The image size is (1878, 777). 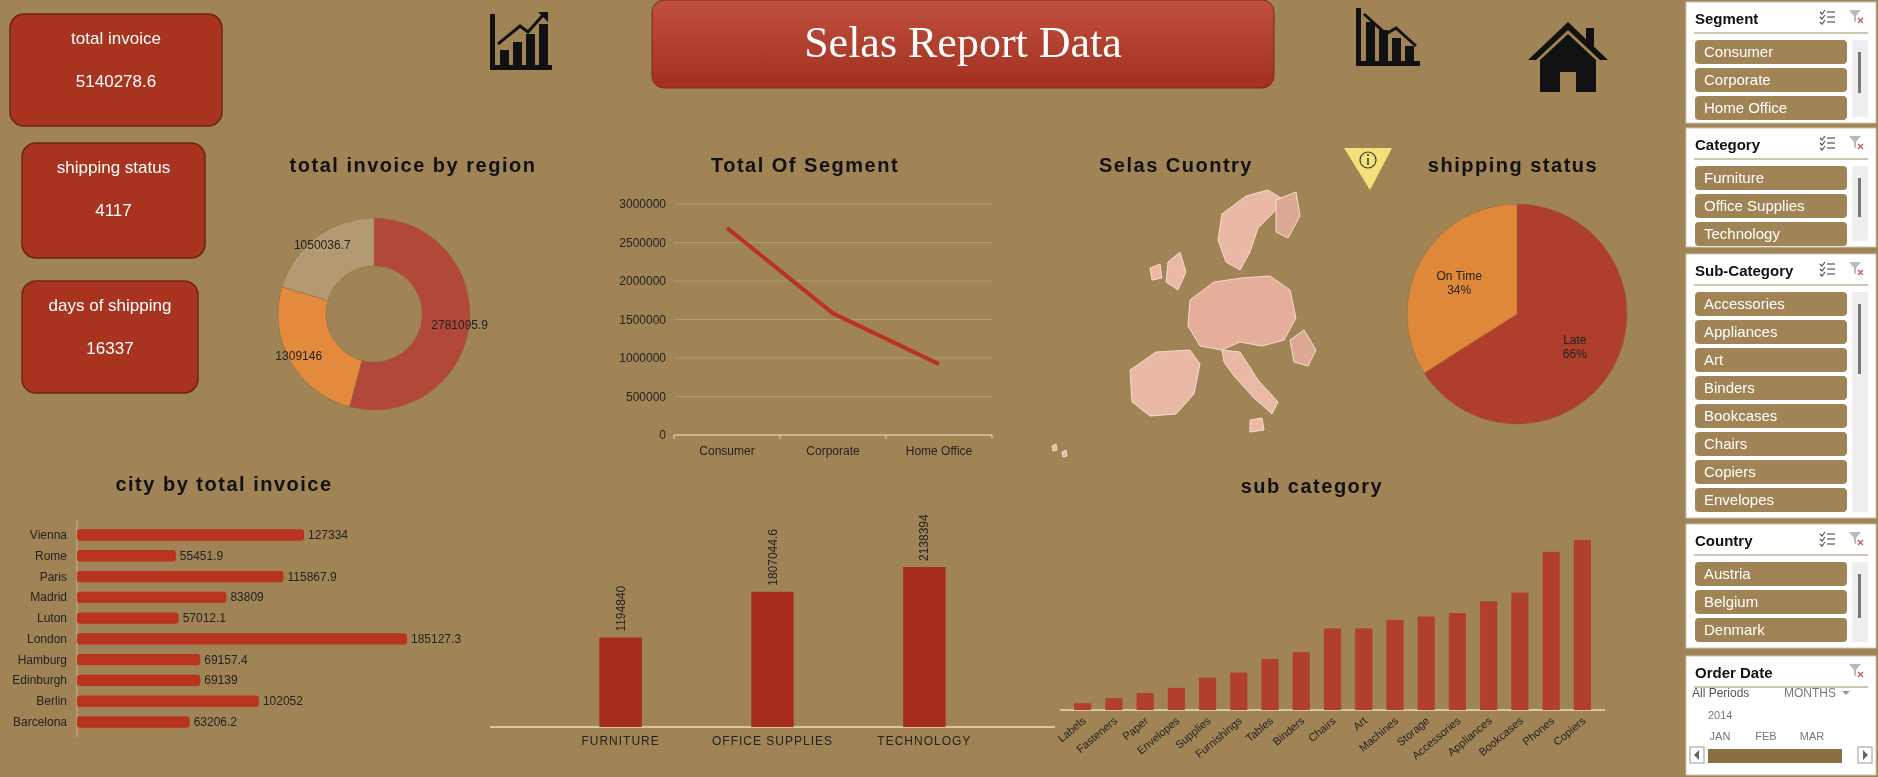 What do you see at coordinates (924, 741) in the screenshot?
I see `x-tick-label: TECHNOLOGY` at bounding box center [924, 741].